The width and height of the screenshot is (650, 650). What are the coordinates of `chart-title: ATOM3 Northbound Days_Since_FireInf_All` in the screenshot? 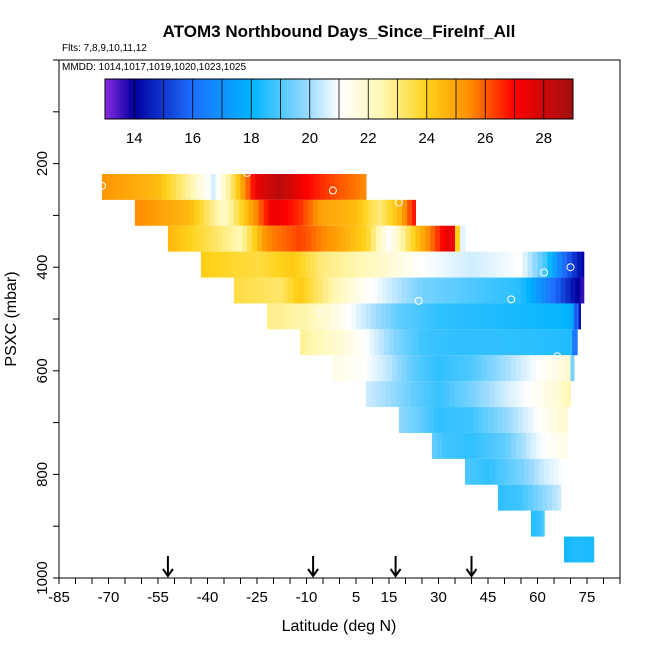 It's located at (339, 31).